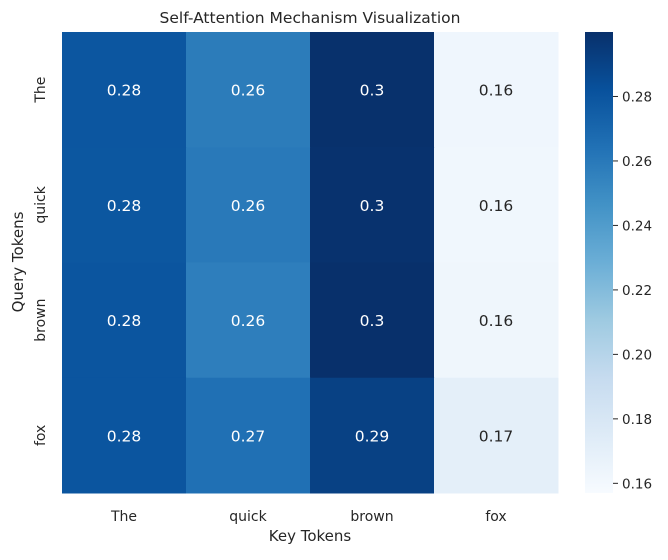 The width and height of the screenshot is (668, 560). I want to click on colorbar-tick-label: 0.16, so click(637, 484).